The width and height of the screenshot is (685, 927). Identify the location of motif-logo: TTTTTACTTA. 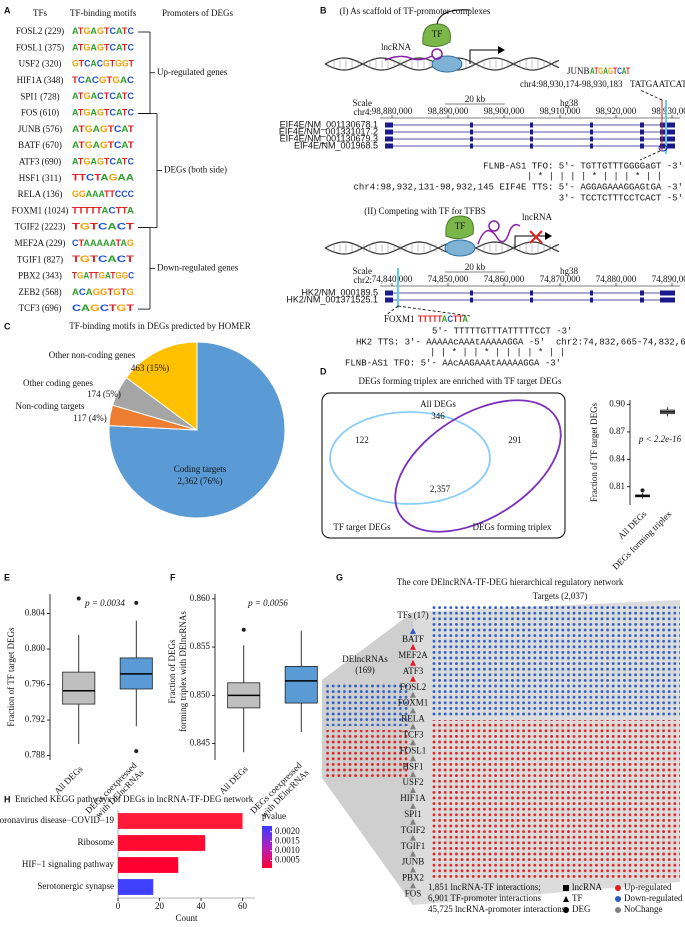
(103, 211).